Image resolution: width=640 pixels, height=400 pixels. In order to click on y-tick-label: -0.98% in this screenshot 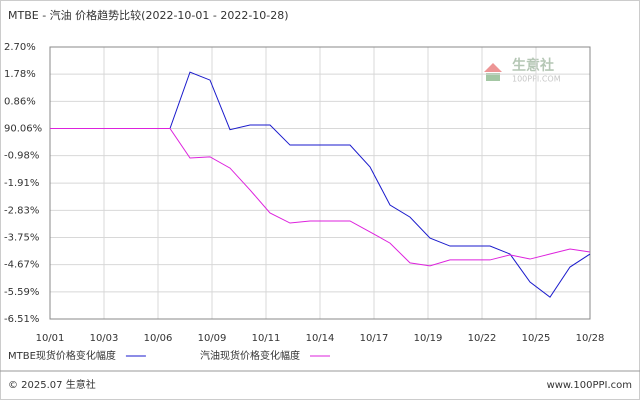, I will do `click(21, 156)`.